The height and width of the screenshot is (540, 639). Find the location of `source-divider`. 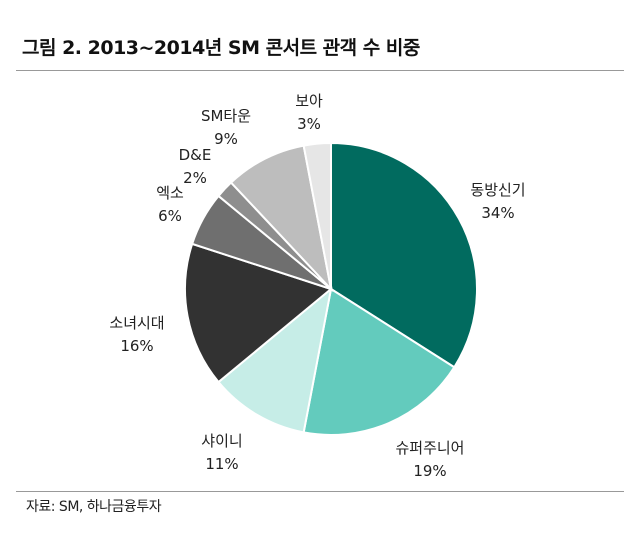

source-divider is located at coordinates (320, 491).